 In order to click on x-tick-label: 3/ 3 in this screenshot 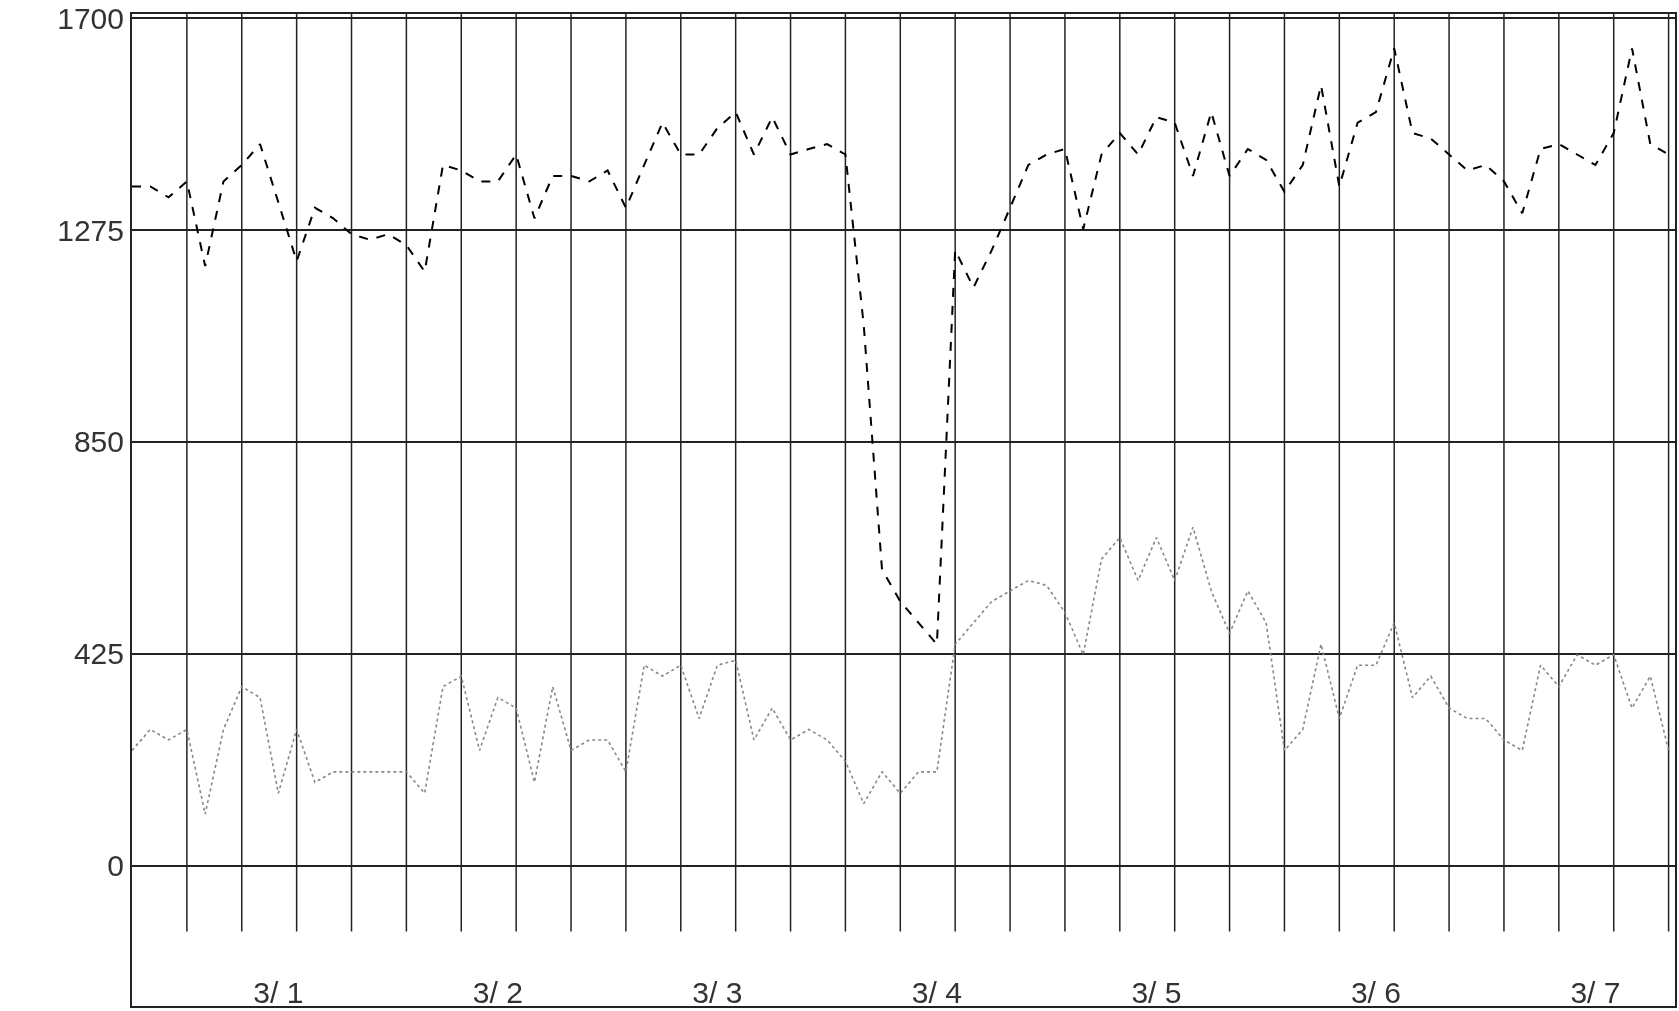, I will do `click(717, 992)`.